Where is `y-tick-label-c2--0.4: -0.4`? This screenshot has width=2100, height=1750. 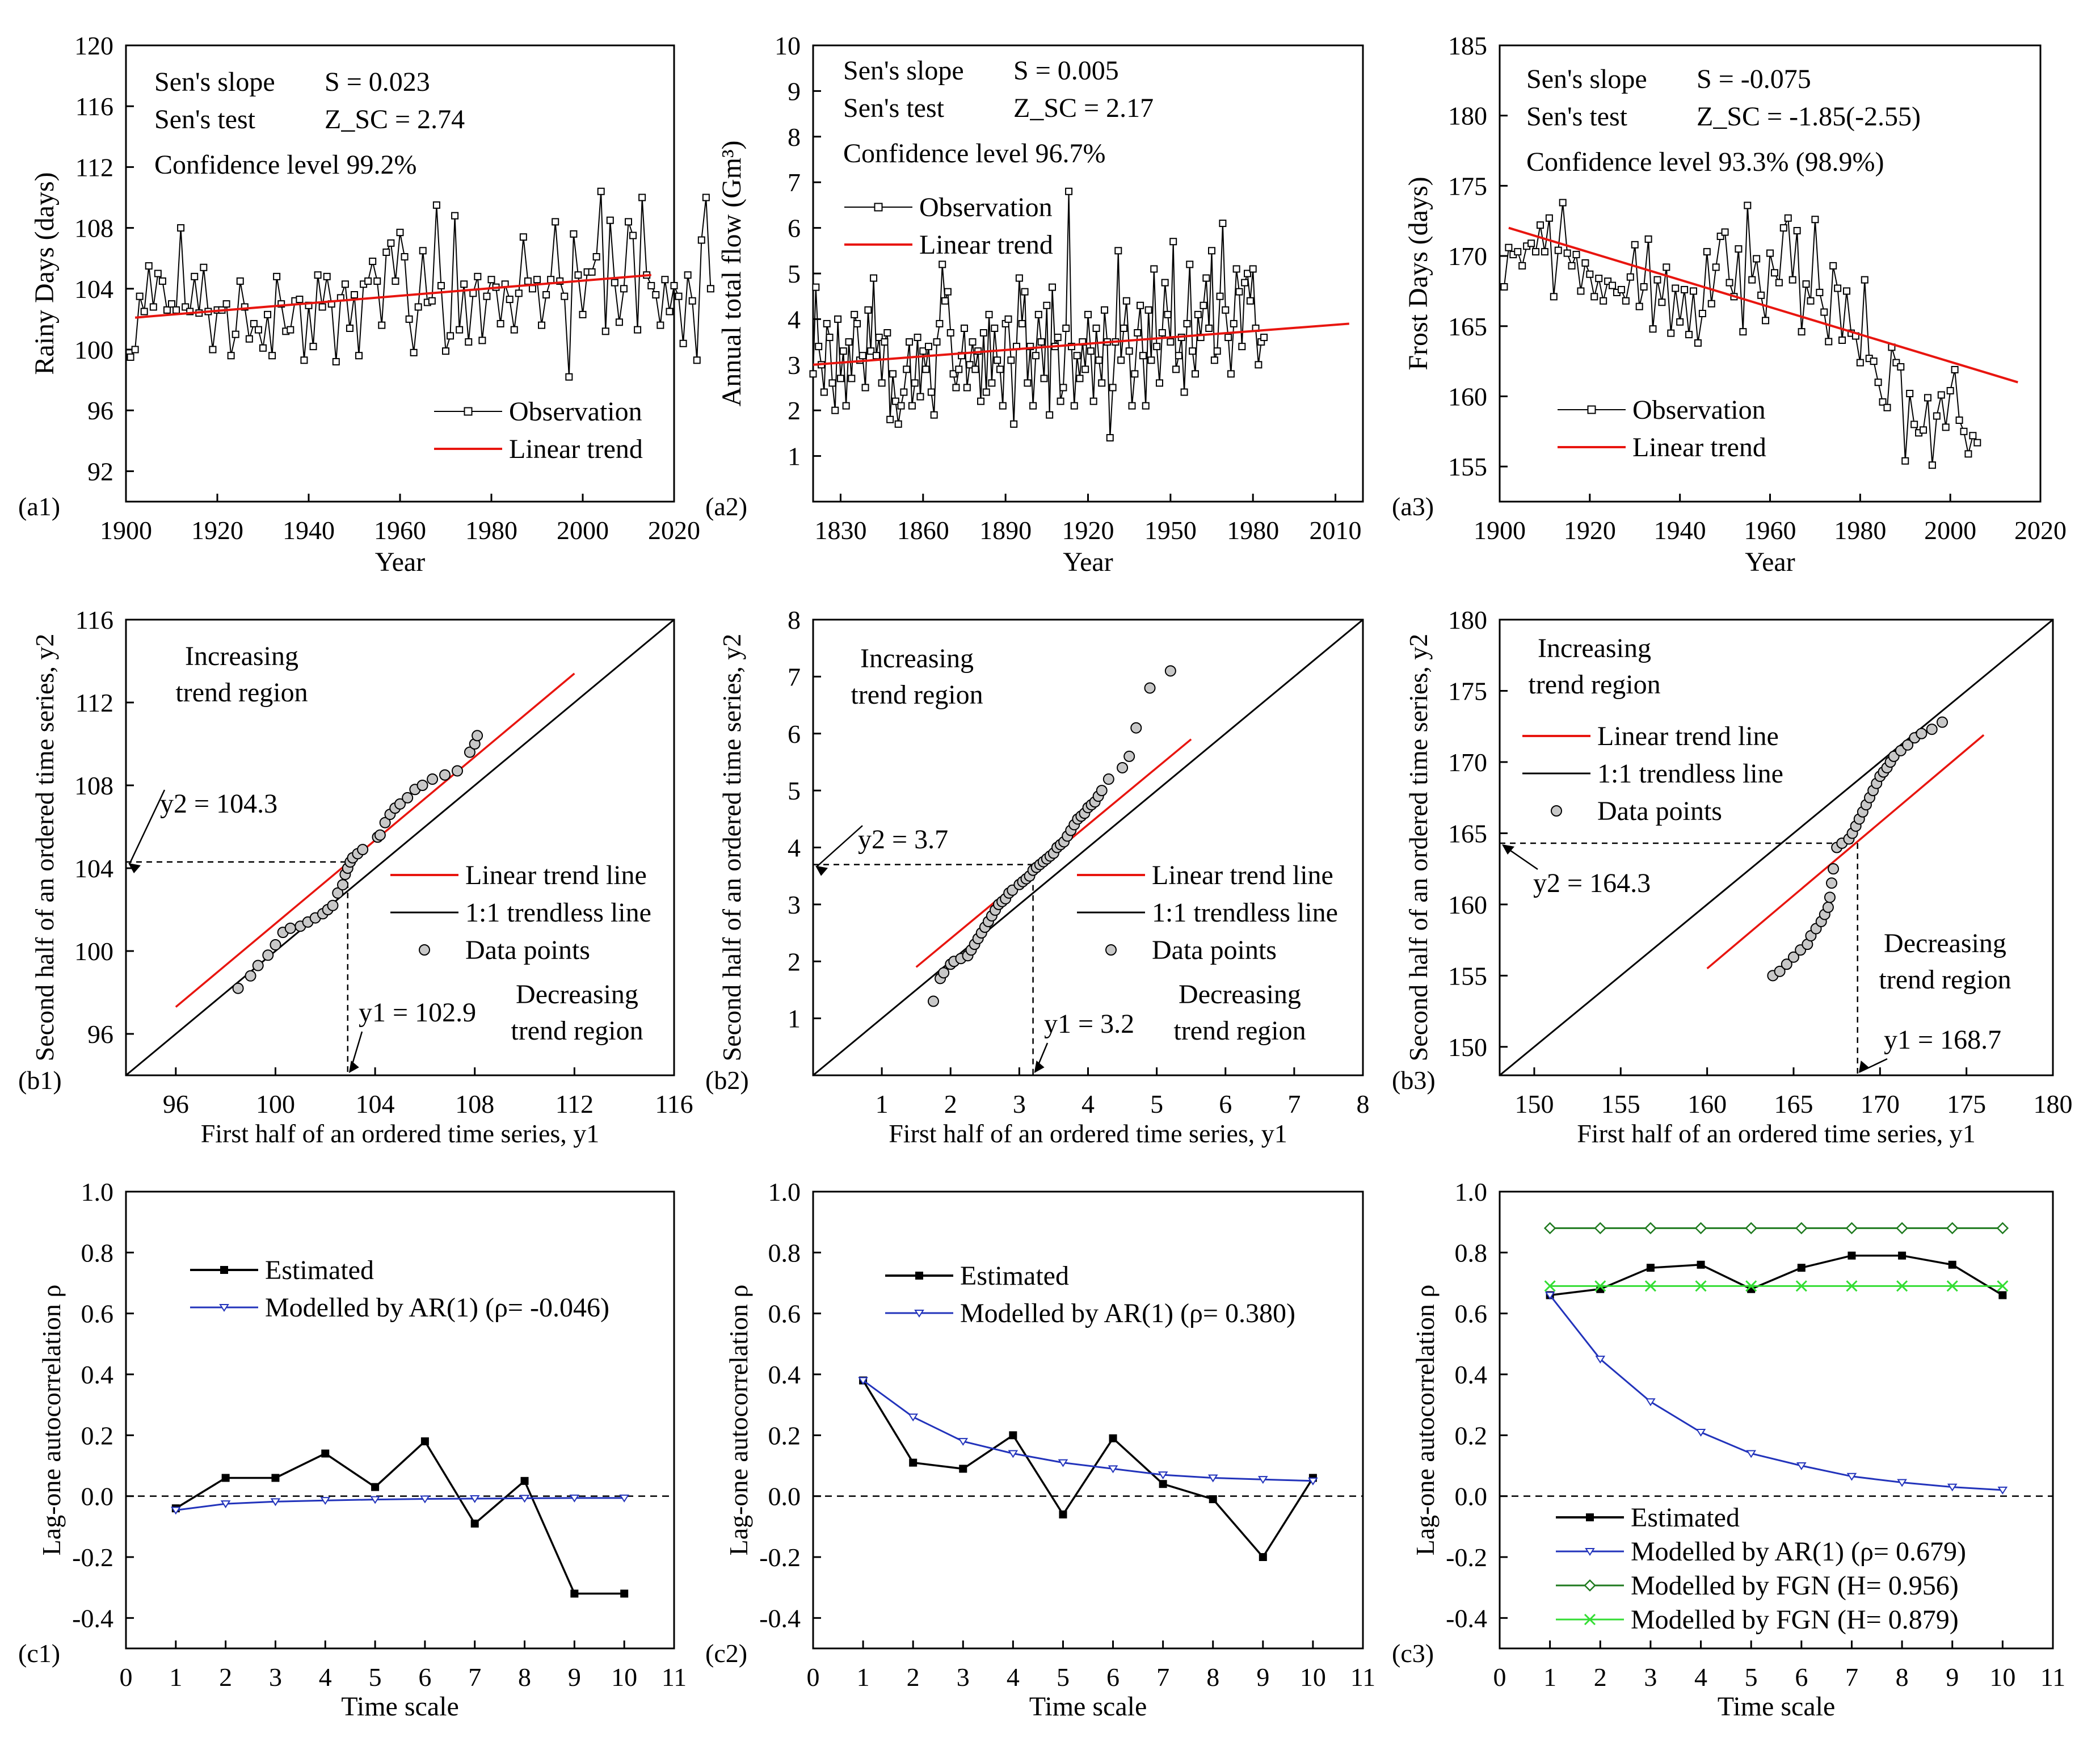 y-tick-label-c2--0.4: -0.4 is located at coordinates (780, 1618).